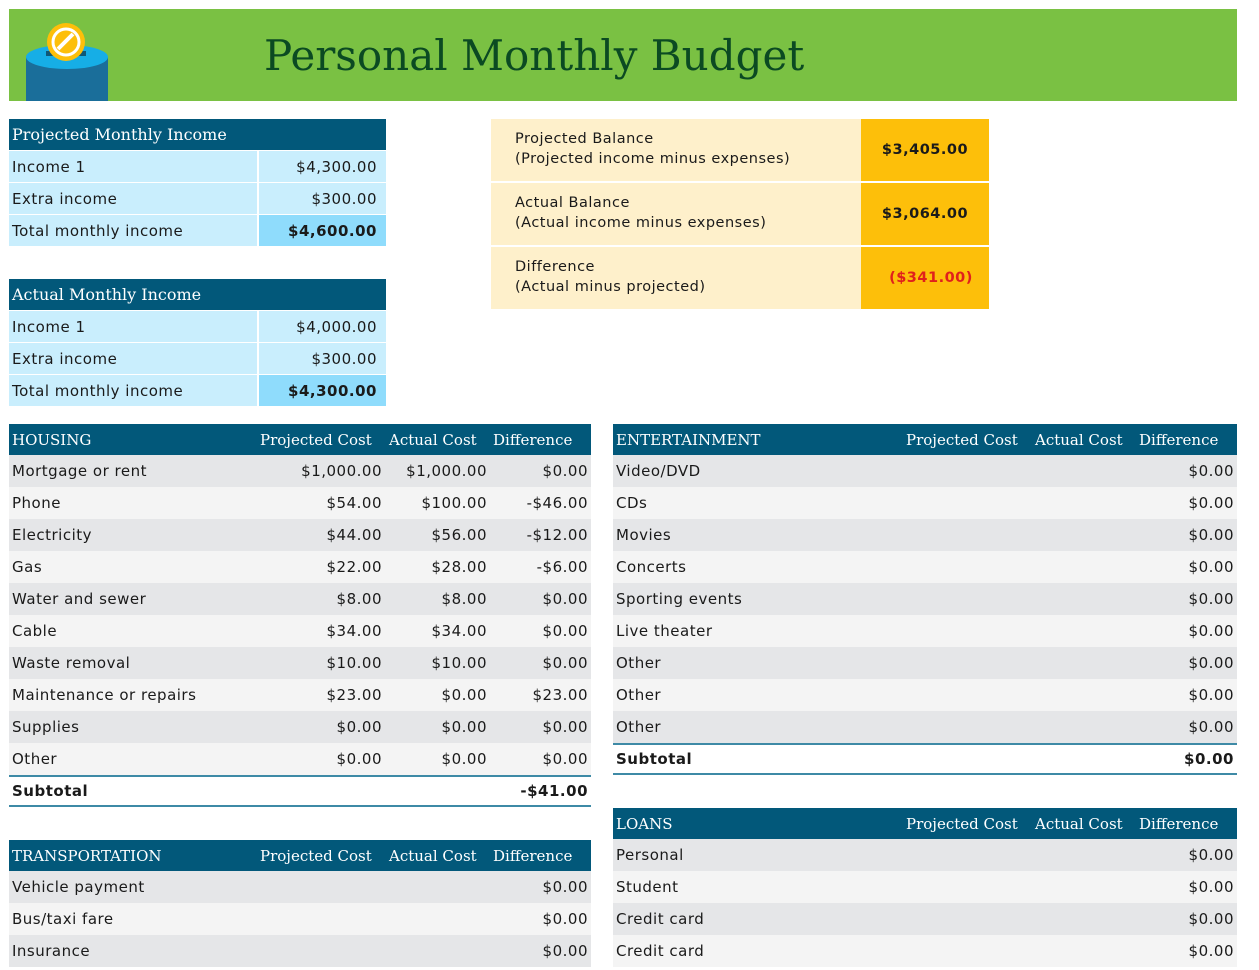 The image size is (1259, 970). Describe the element at coordinates (931, 278) in the screenshot. I see `balance-value: ($341.00)` at that location.